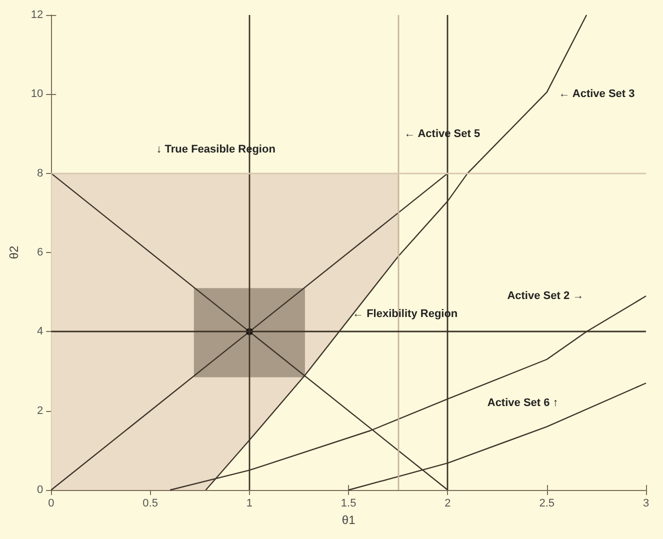 The image size is (663, 539). I want to click on y-tick-label: 2, so click(40, 410).